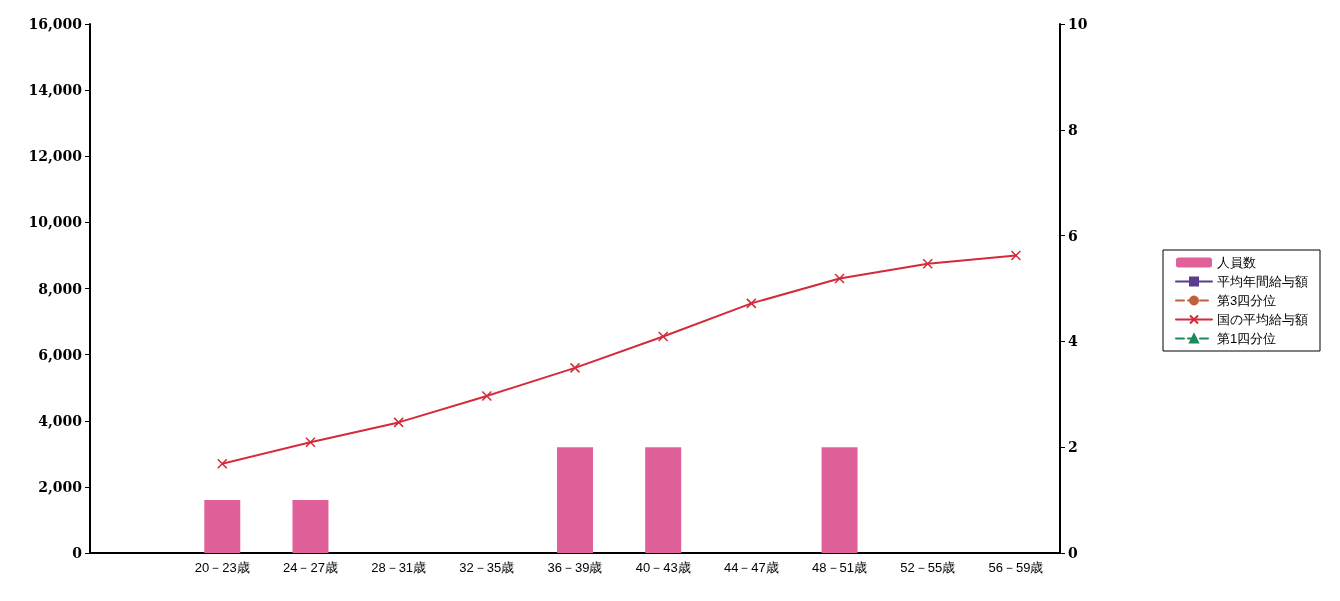  I want to click on y-tick-label: 4,000, so click(60, 420).